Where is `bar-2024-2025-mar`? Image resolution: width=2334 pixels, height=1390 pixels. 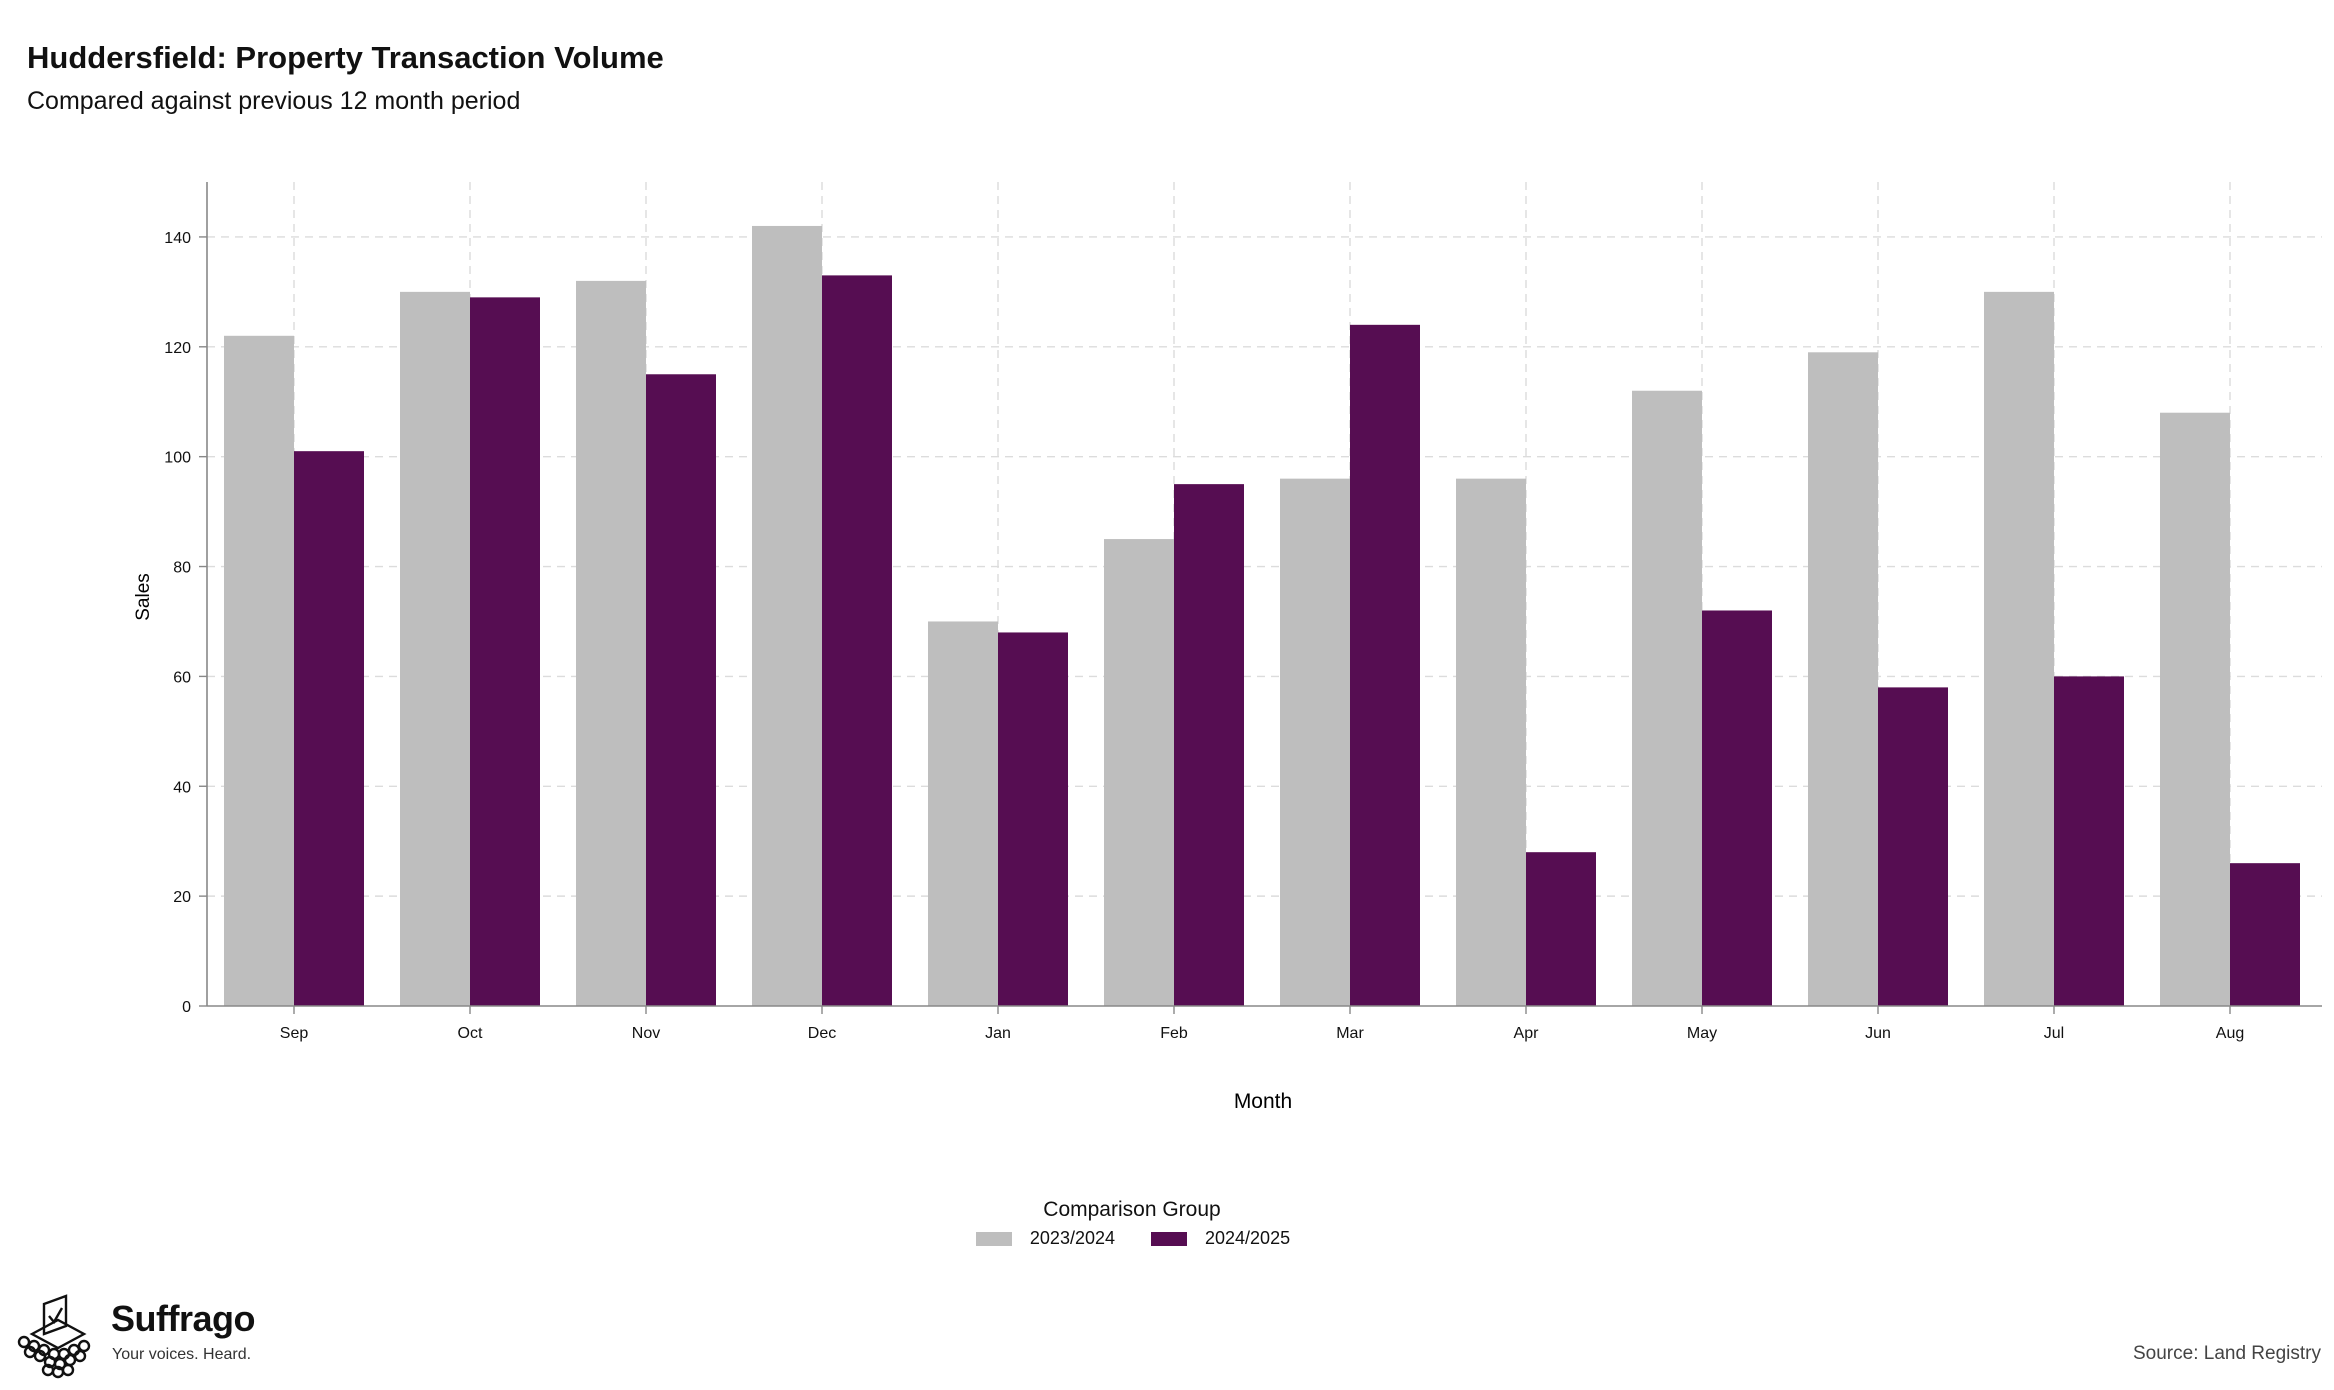 bar-2024-2025-mar is located at coordinates (1385, 665).